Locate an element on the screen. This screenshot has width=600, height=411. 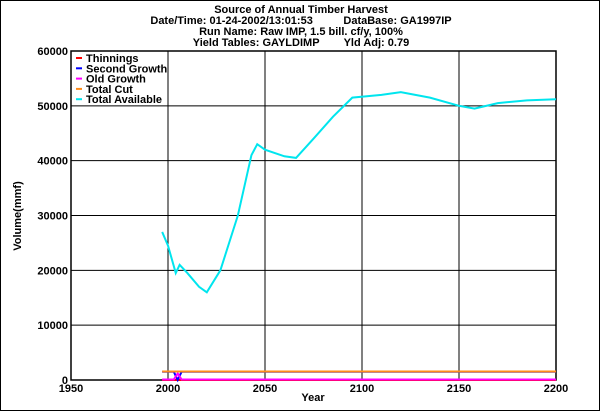
x-tick-label: 2000 is located at coordinates (168, 389).